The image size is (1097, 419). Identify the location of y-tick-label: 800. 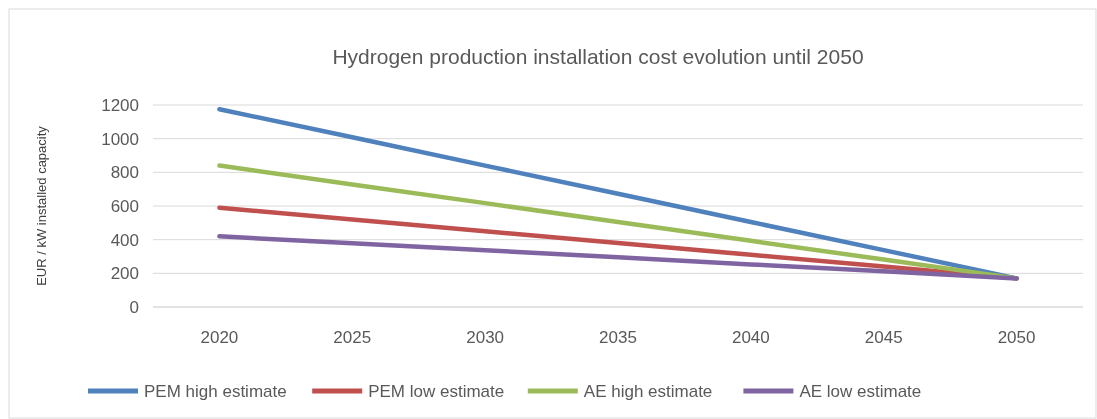
(124, 173).